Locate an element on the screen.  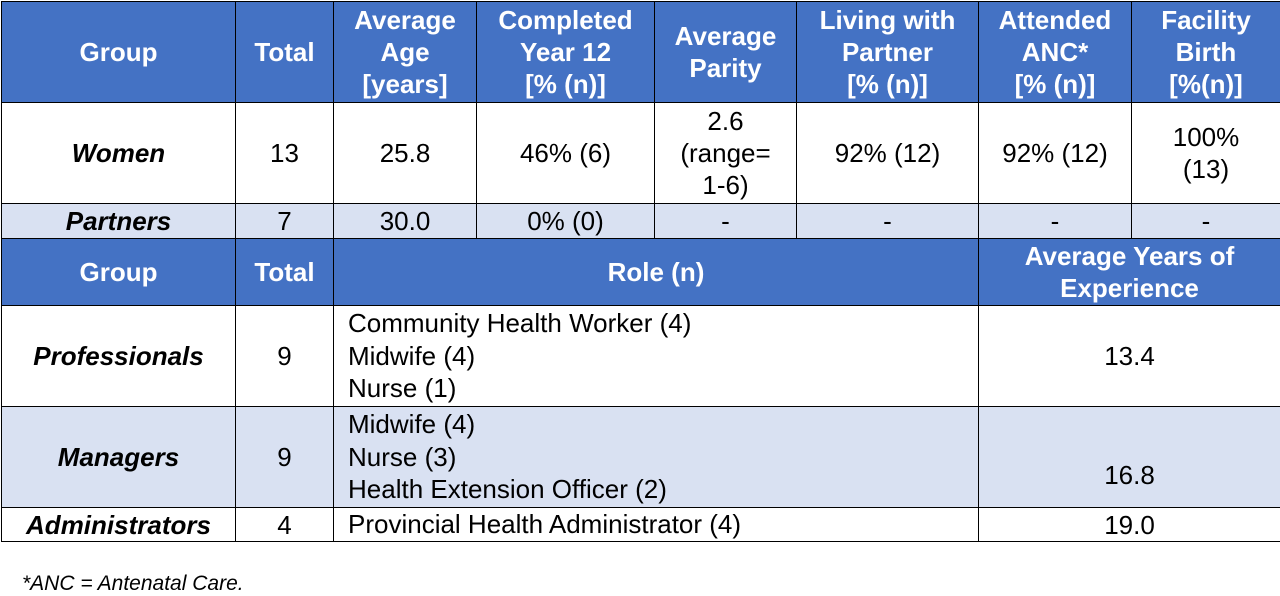
parity-cell: 2.6(range=1-6) is located at coordinates (726, 153).